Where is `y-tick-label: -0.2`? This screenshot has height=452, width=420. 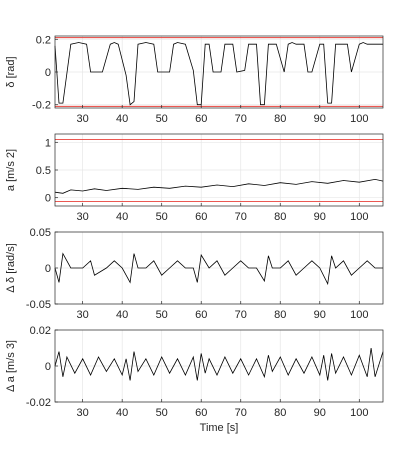 y-tick-label: -0.2 is located at coordinates (41, 106).